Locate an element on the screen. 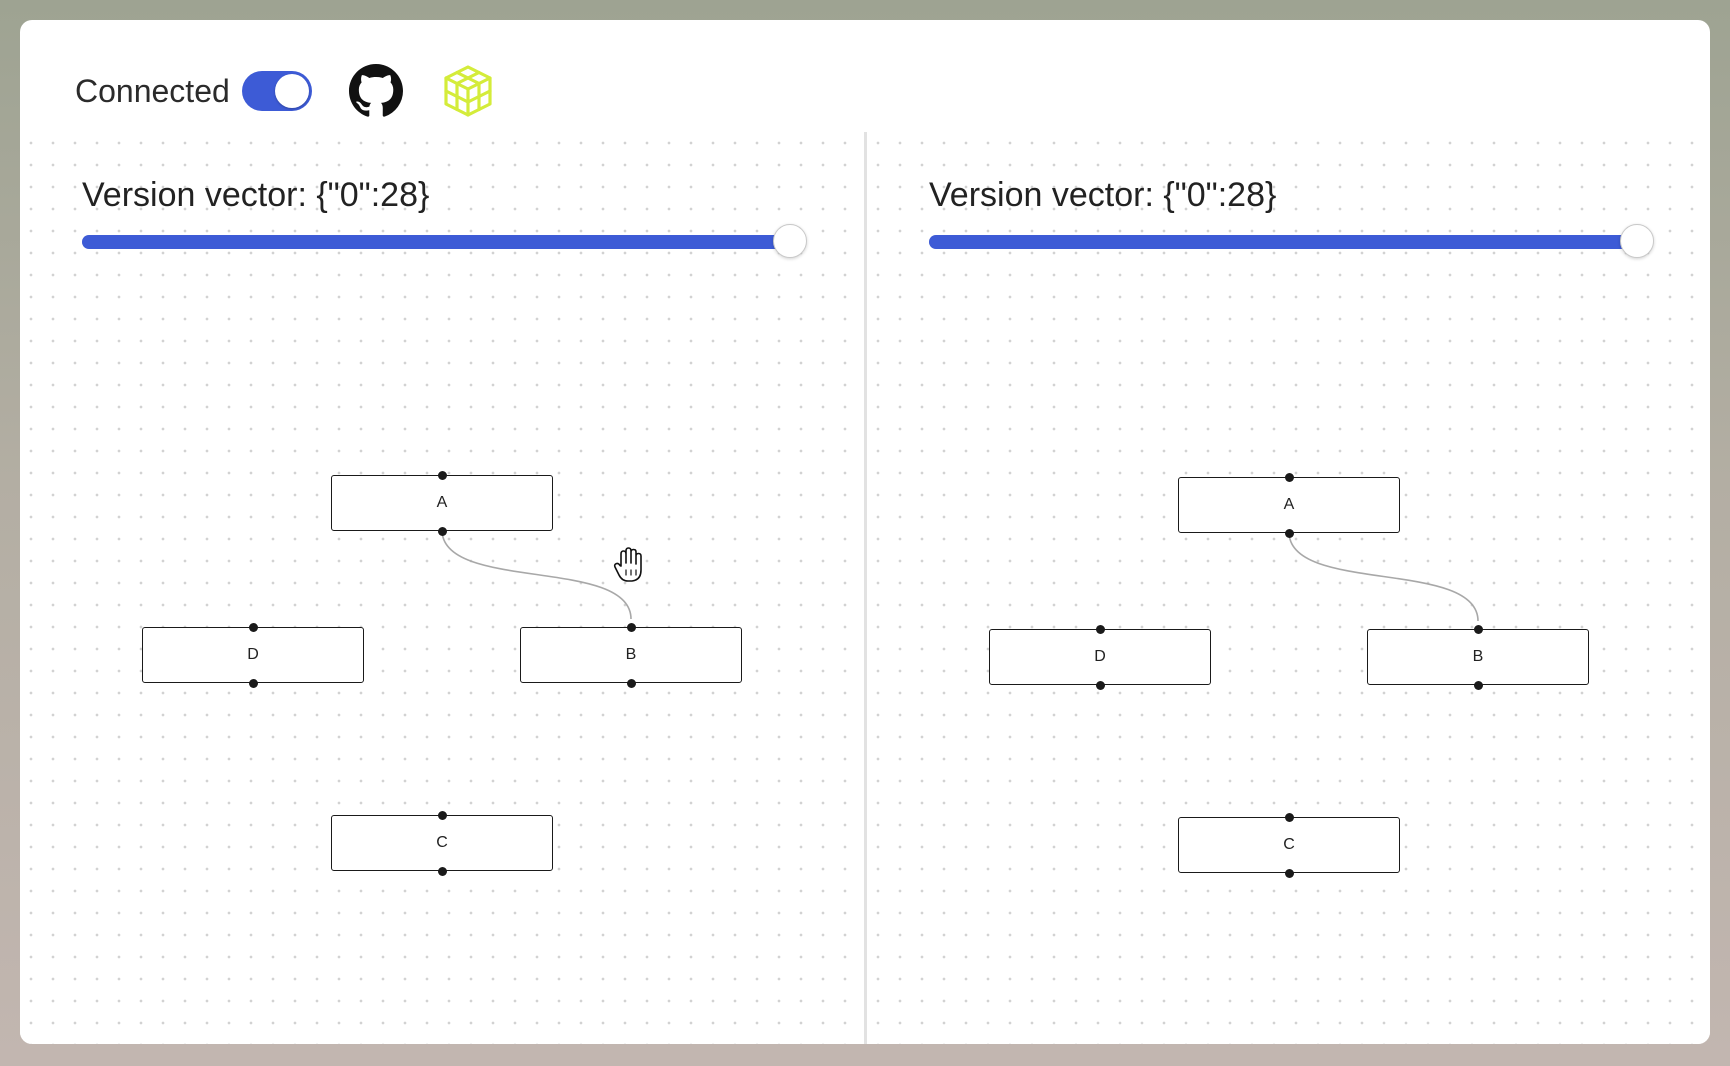 Image resolution: width=1730 pixels, height=1066 pixels. github-icon is located at coordinates (375, 90).